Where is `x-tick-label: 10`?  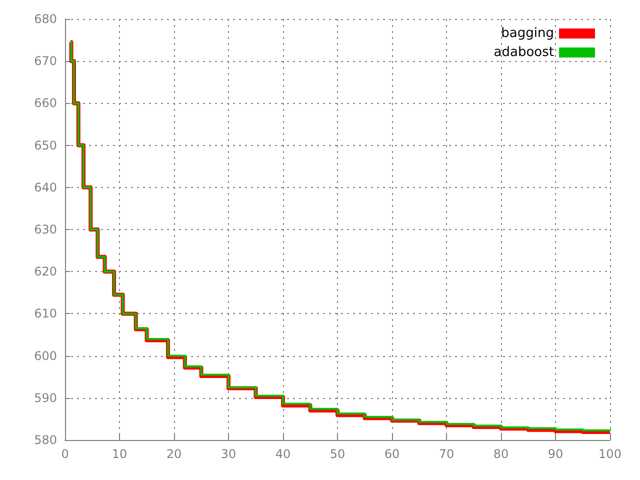
x-tick-label: 10 is located at coordinates (120, 454).